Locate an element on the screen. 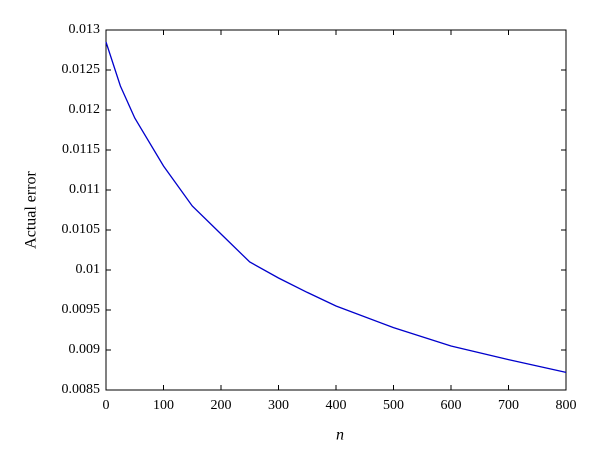  y-tick-label: 0.01 is located at coordinates (88, 269).